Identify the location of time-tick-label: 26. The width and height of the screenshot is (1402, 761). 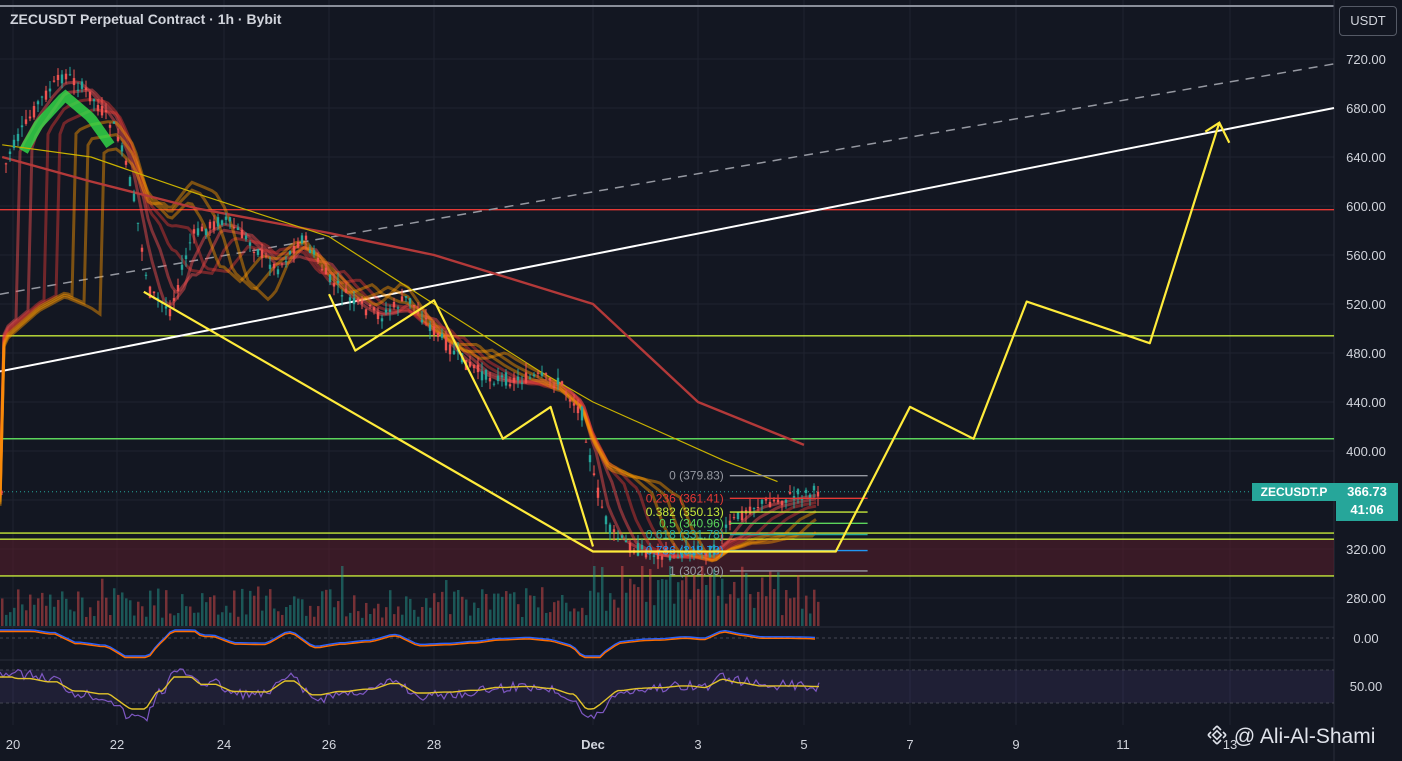
(329, 744).